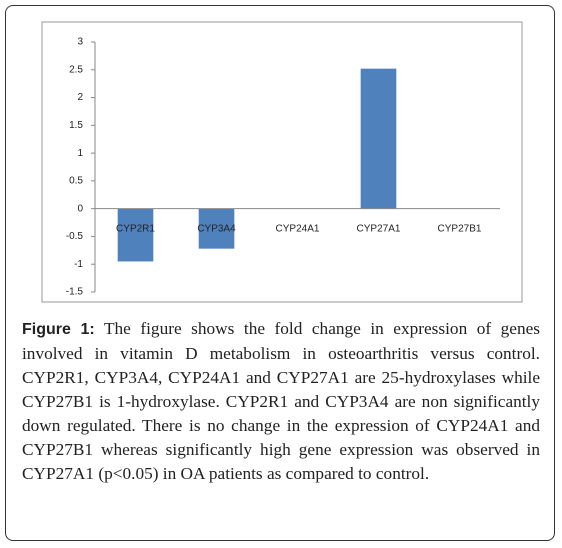 This screenshot has height=548, width=562. Describe the element at coordinates (75, 236) in the screenshot. I see `y-tick-label: -0.5` at that location.